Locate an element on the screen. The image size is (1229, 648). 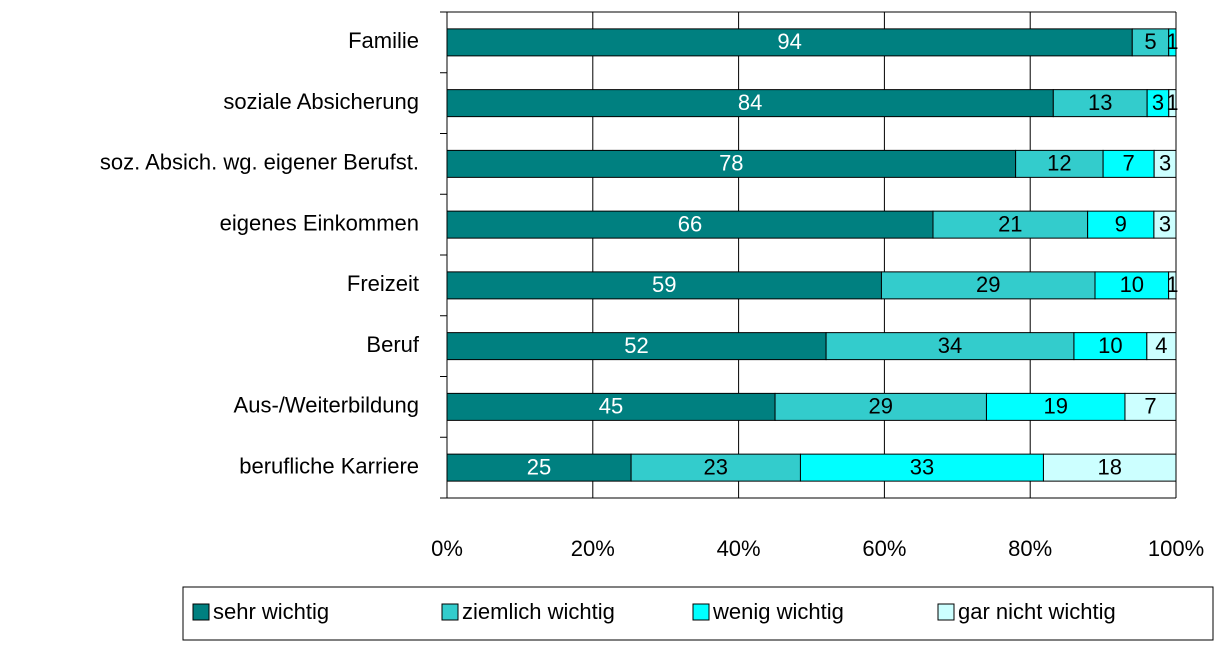
y-tick-label: Beruf is located at coordinates (392, 344).